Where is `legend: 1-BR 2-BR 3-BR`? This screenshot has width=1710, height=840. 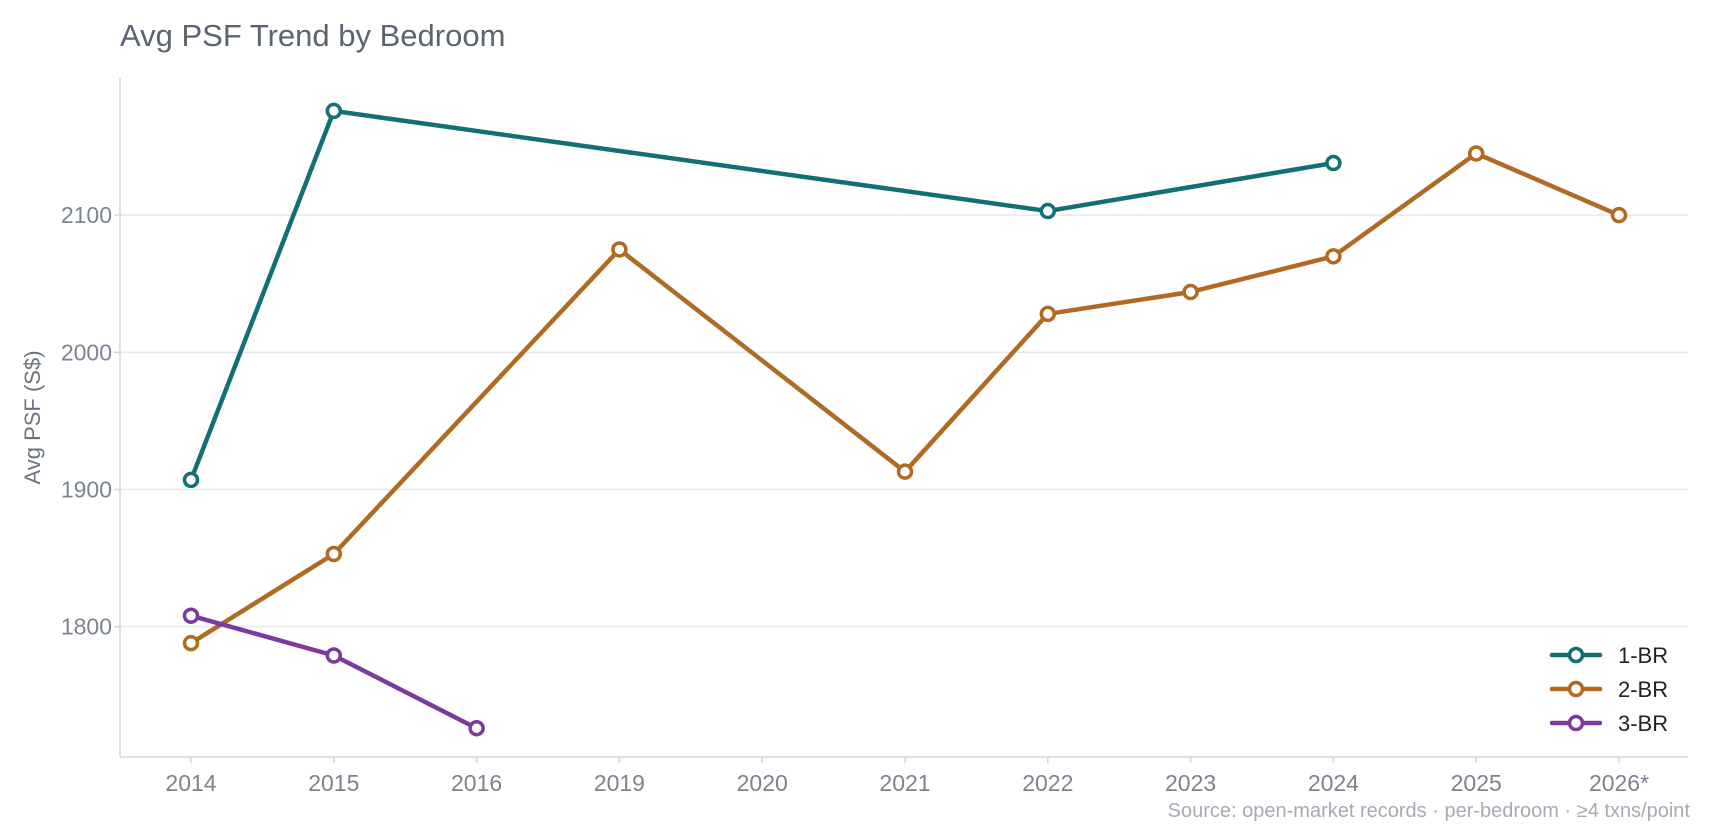 legend: 1-BR 2-BR 3-BR is located at coordinates (1608, 689).